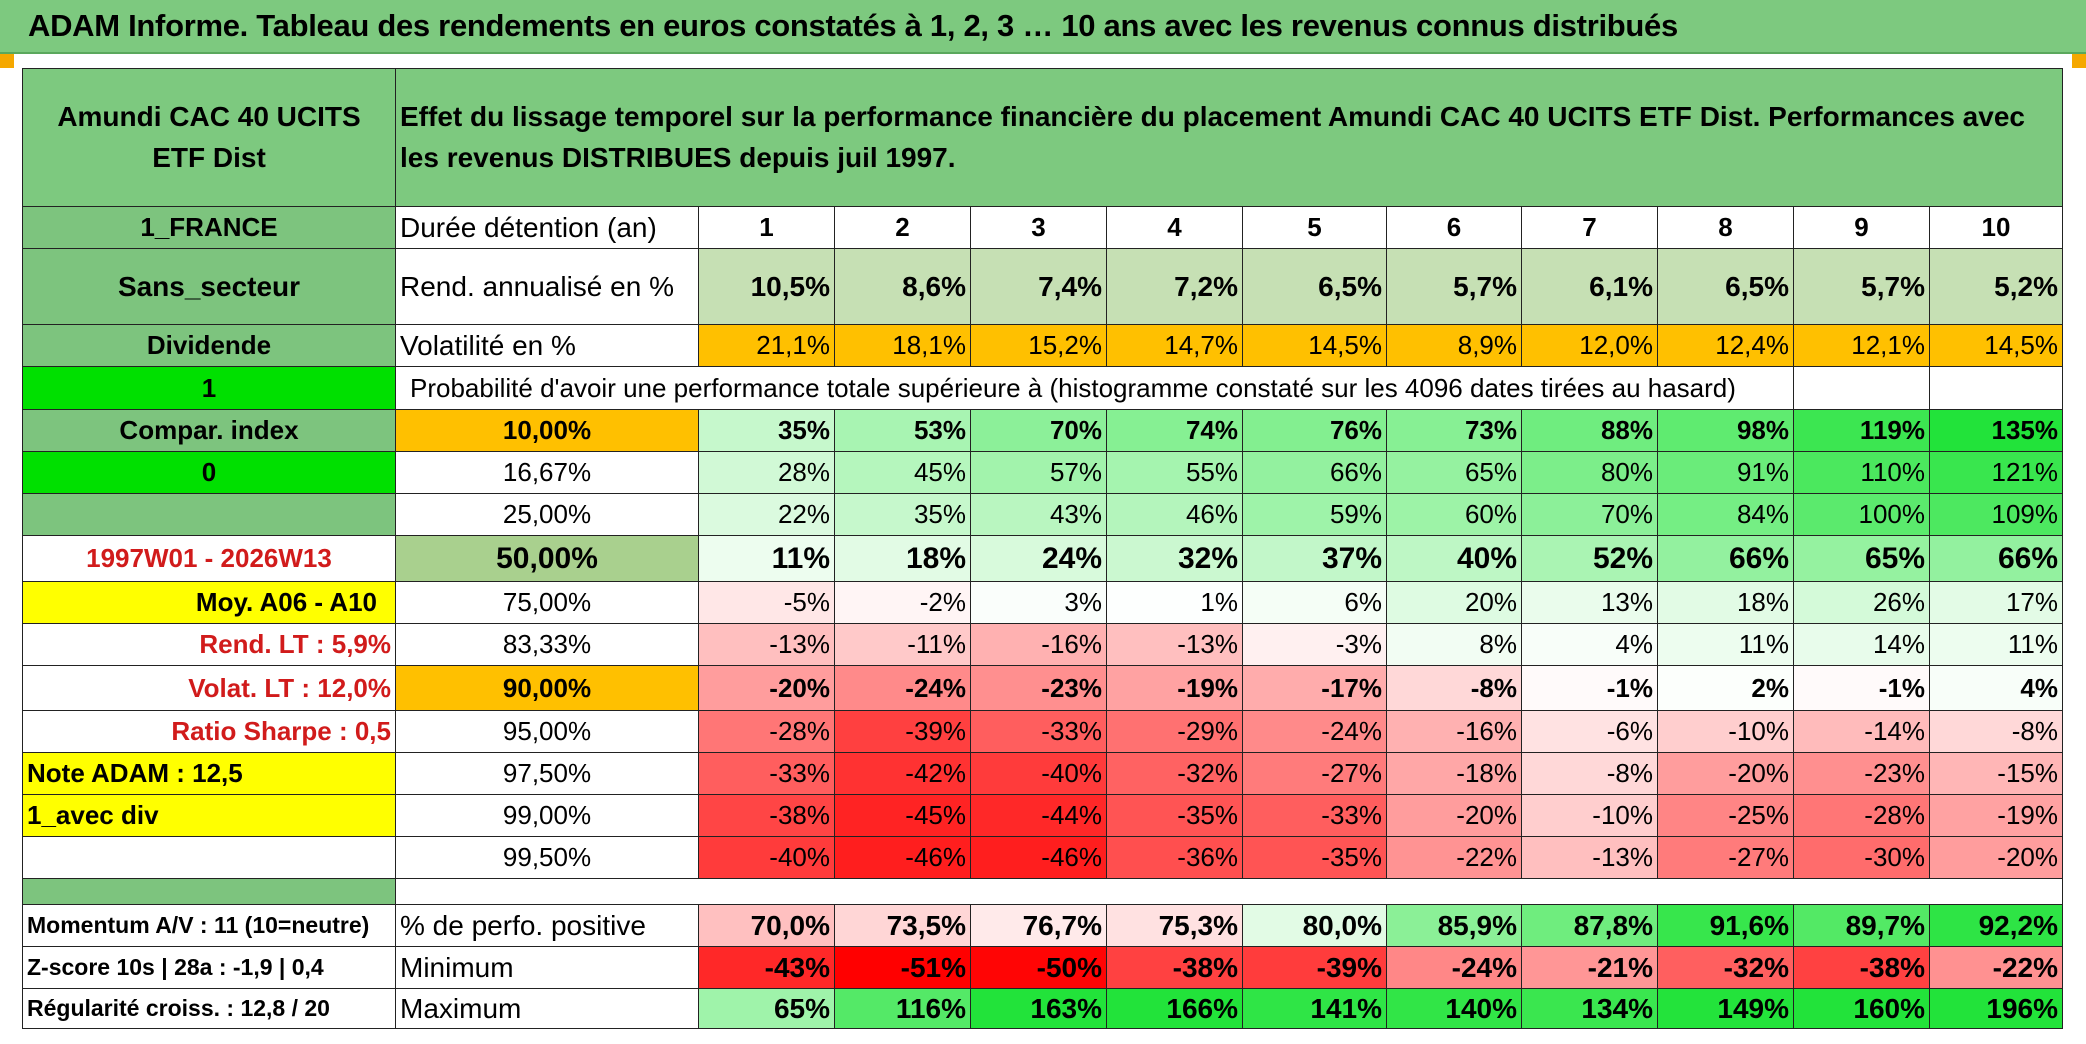 This screenshot has width=2086, height=1044. Describe the element at coordinates (1039, 473) in the screenshot. I see `proba-value: 57%` at that location.